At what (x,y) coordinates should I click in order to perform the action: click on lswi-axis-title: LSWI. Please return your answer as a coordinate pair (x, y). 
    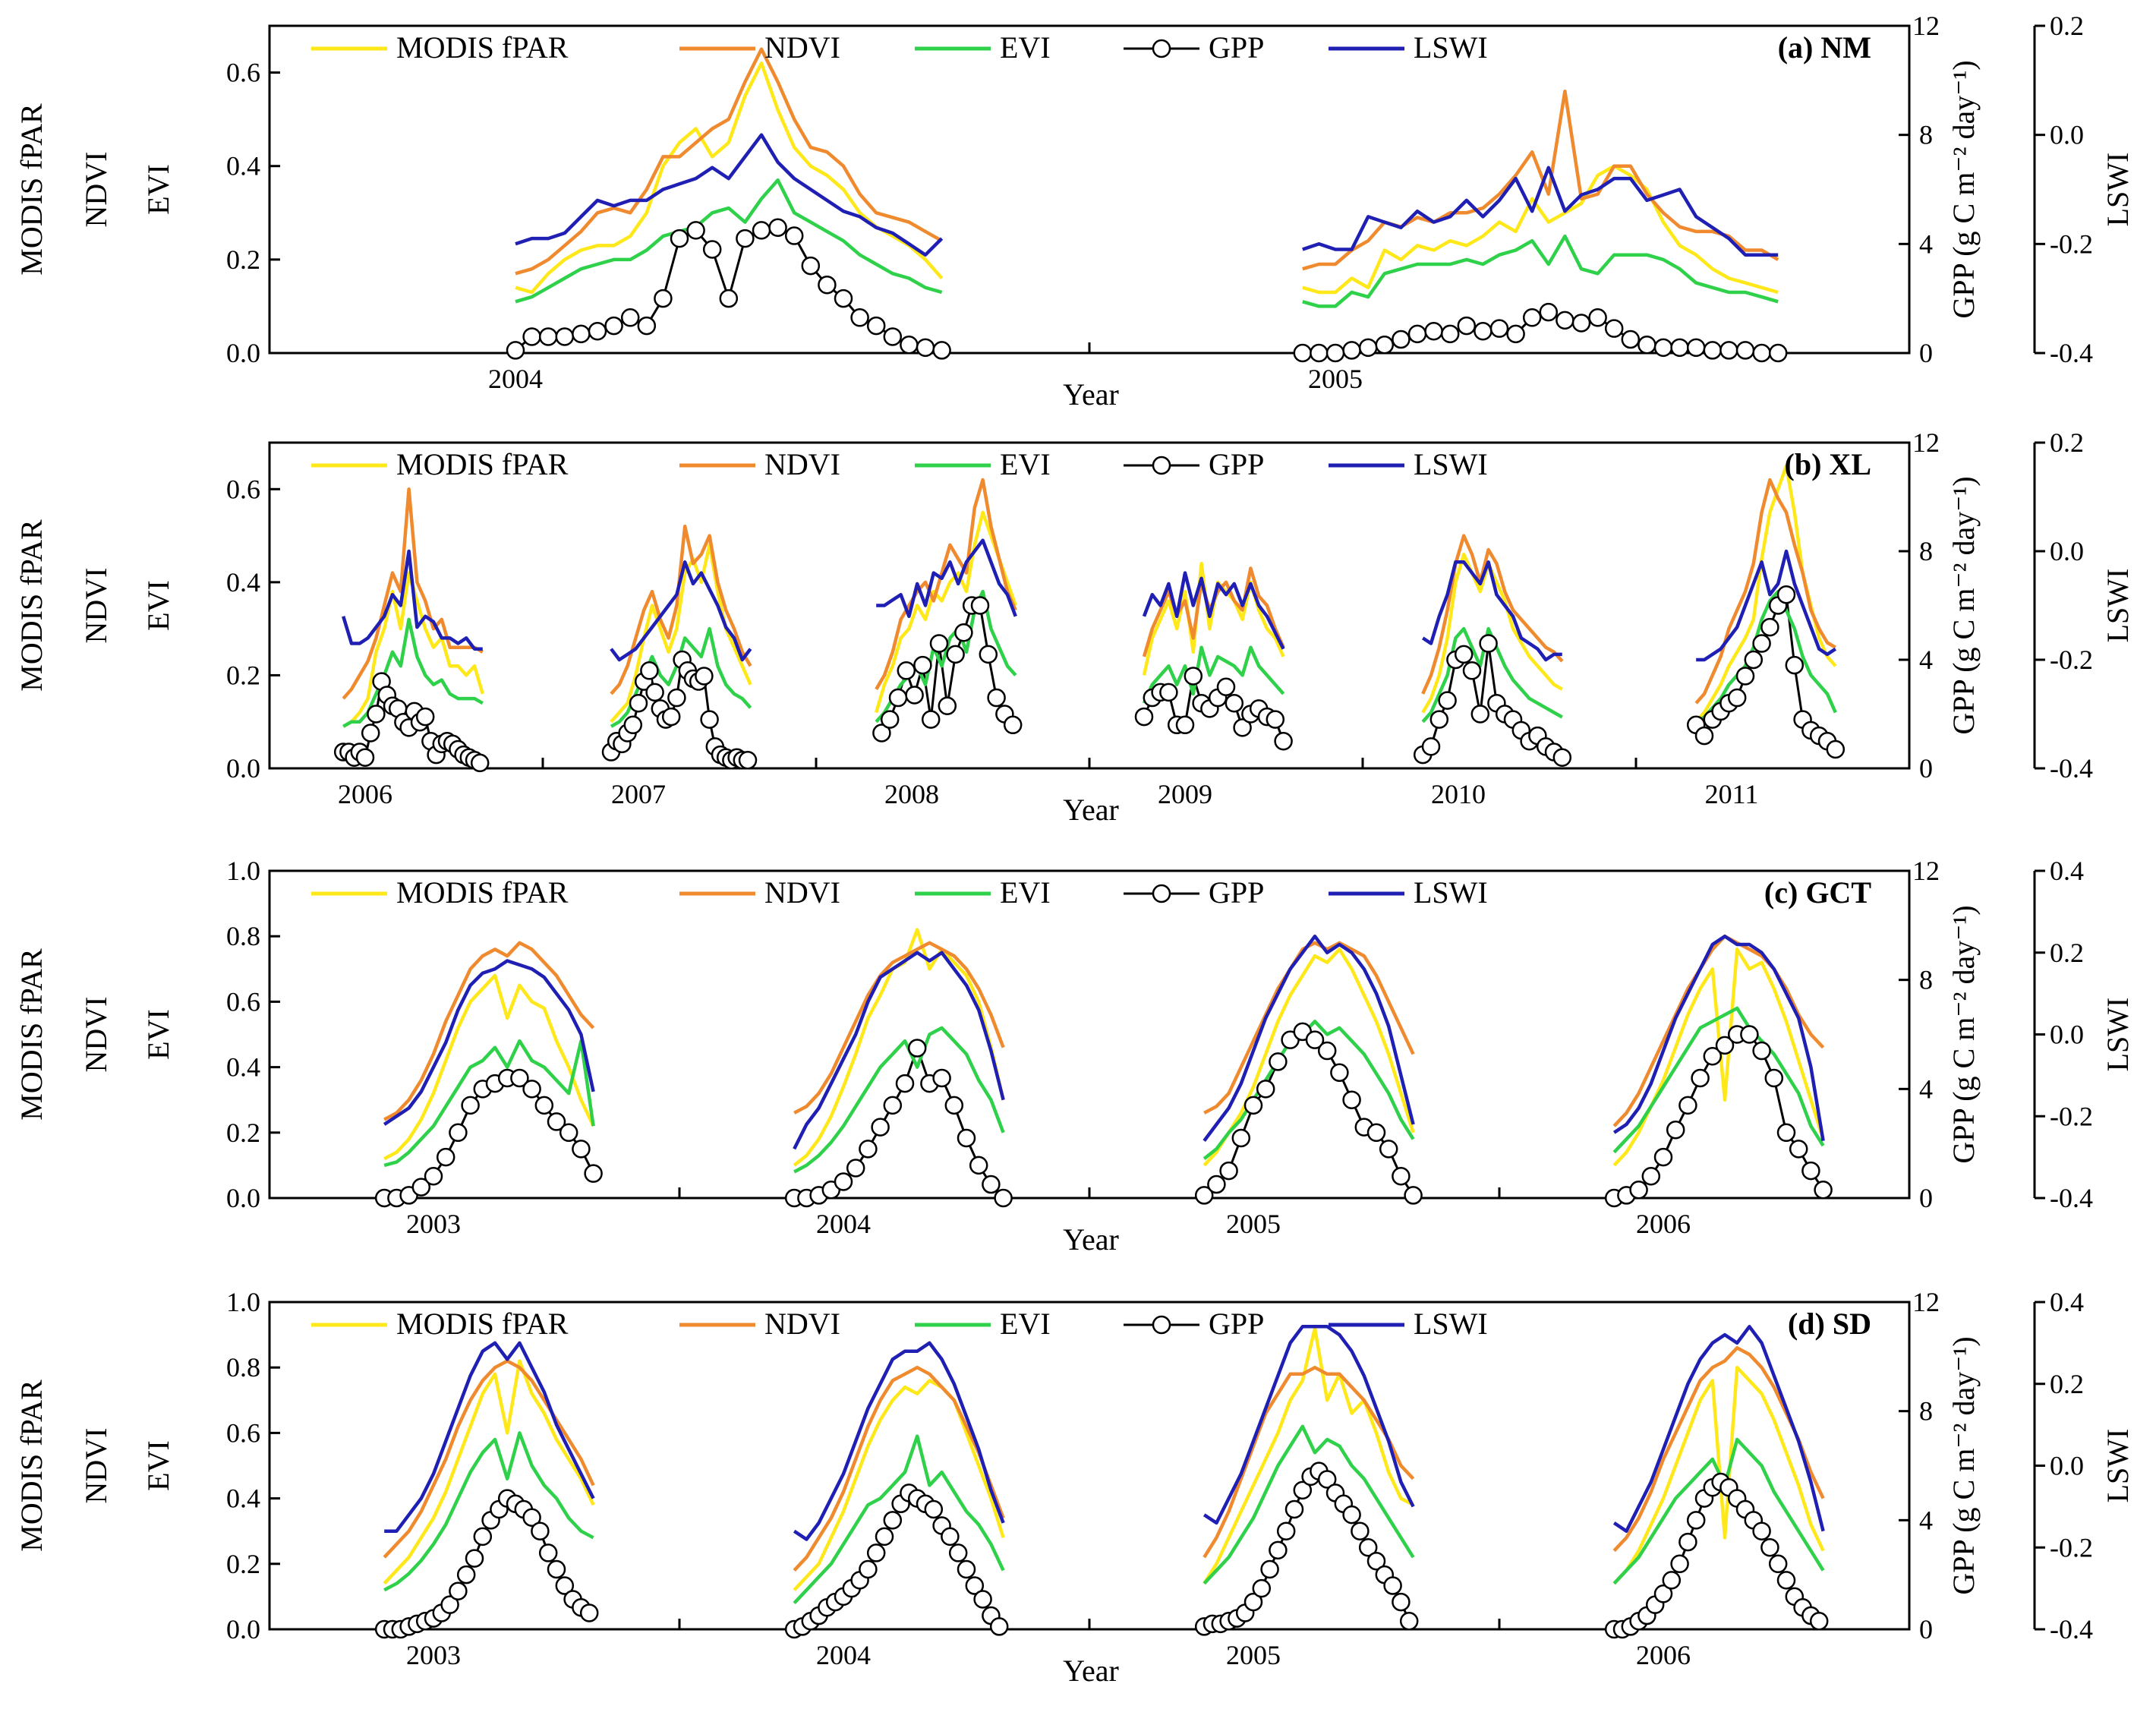
    Looking at the image, I should click on (2118, 1466).